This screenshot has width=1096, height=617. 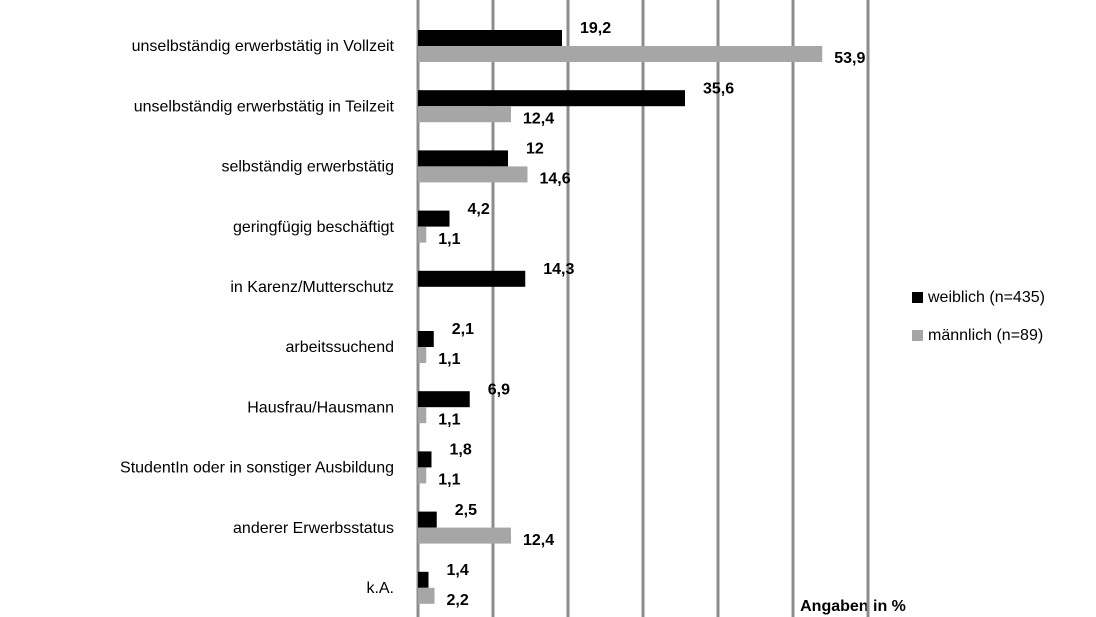 I want to click on y-tick-label: arbeitssuchend, so click(x=339, y=347).